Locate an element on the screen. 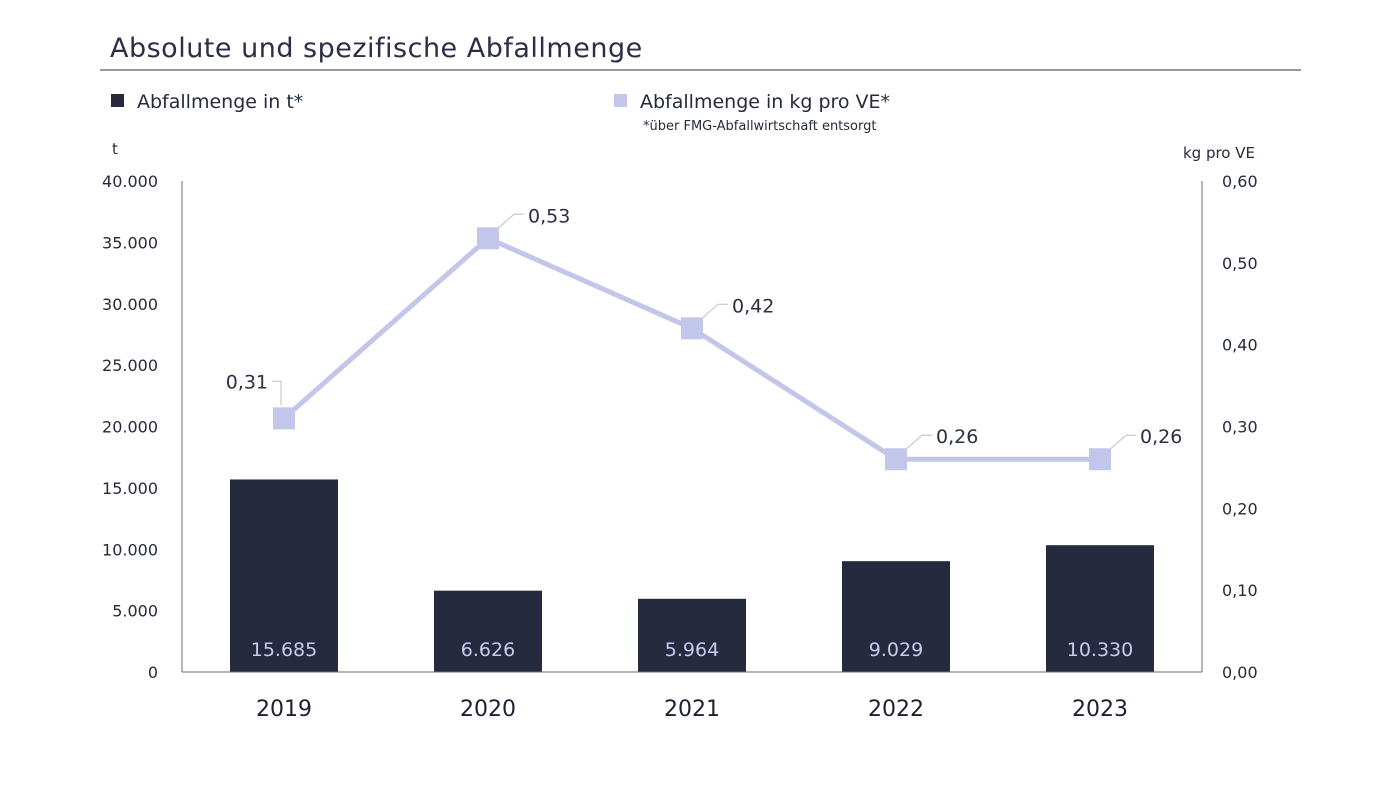 This screenshot has height=800, width=1400. right-axis-ticks: 0,00 0,10 0,20 0,30 0,40 0,50 0,60 is located at coordinates (1240, 427).